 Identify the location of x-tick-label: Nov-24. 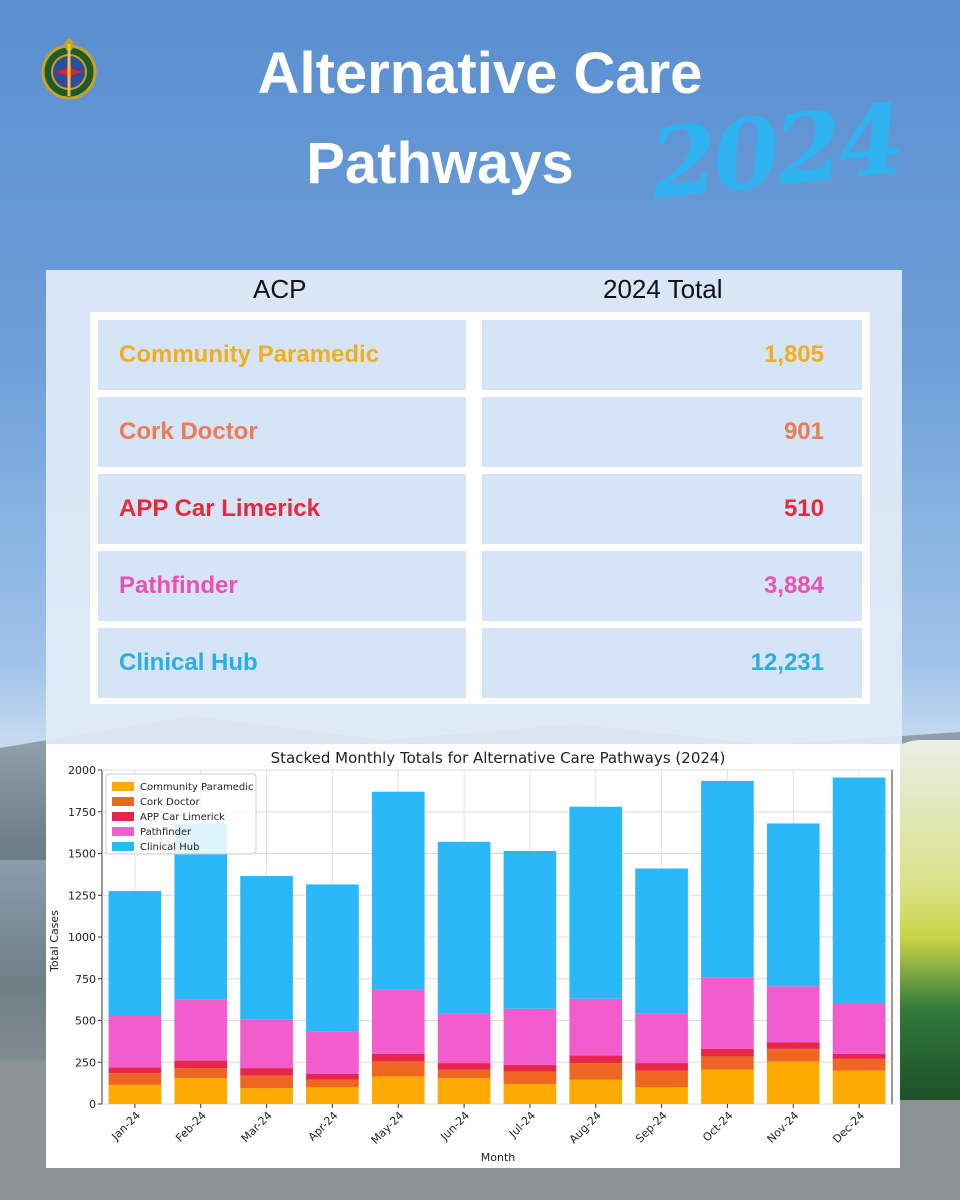
(783, 1127).